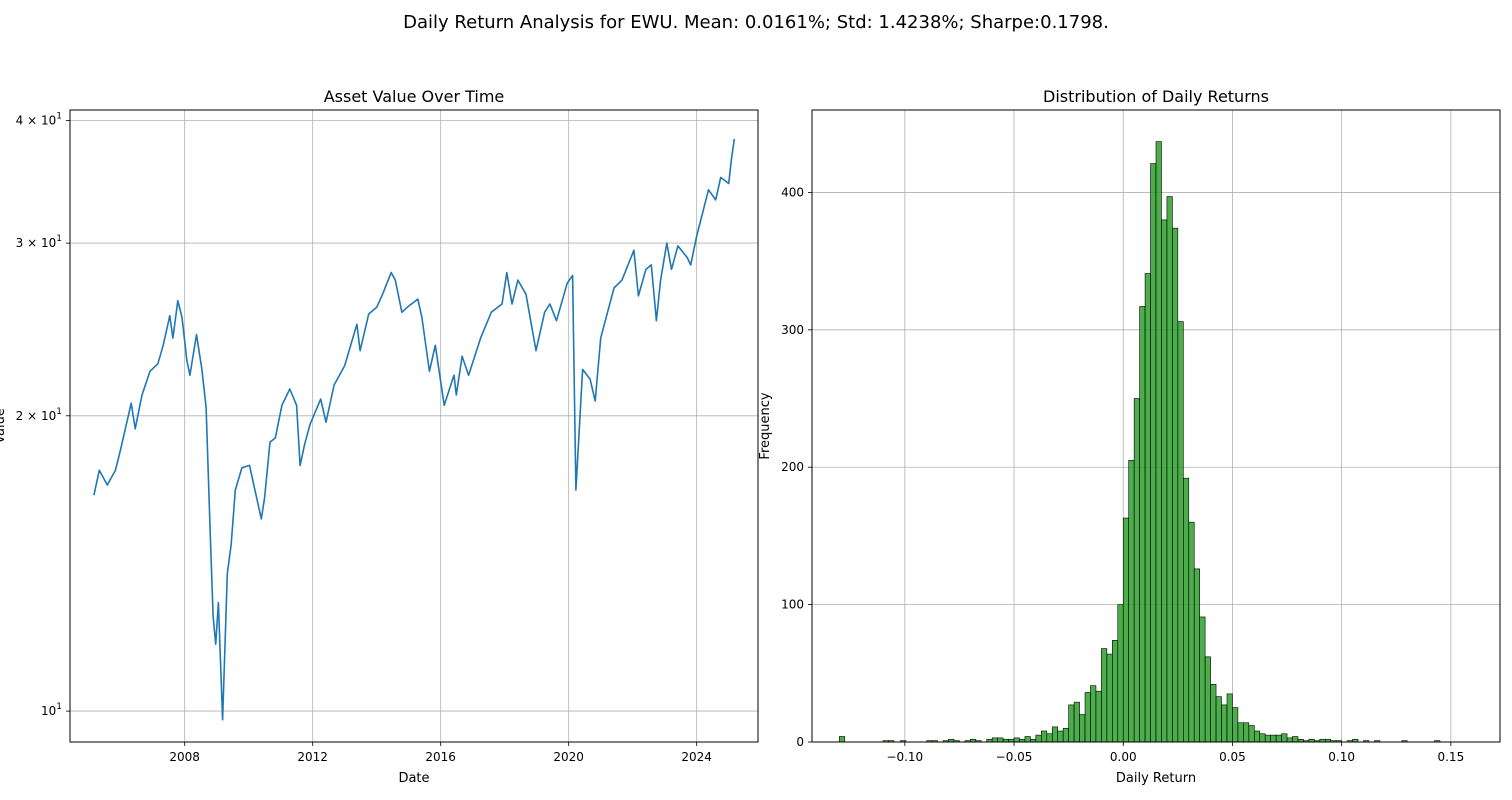 The width and height of the screenshot is (1512, 800). What do you see at coordinates (568, 757) in the screenshot?
I see `x-tick-label: 2020` at bounding box center [568, 757].